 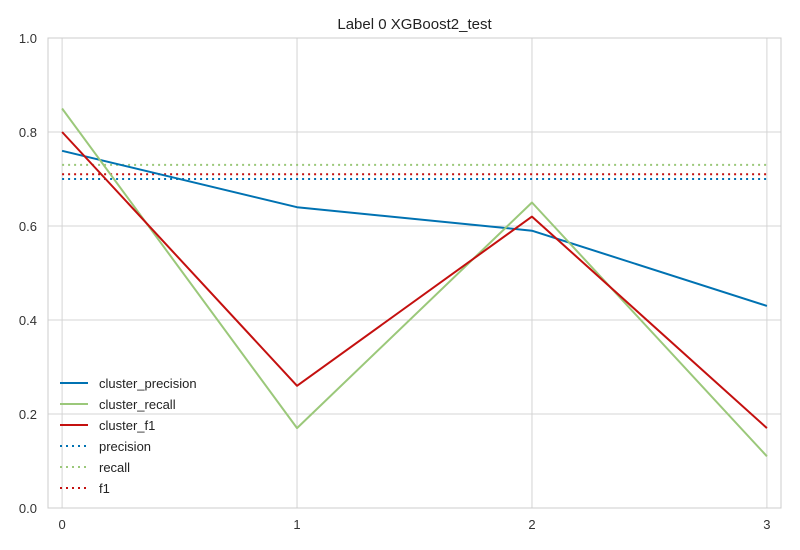 I want to click on y-tick-label: 0.0, so click(x=28, y=508).